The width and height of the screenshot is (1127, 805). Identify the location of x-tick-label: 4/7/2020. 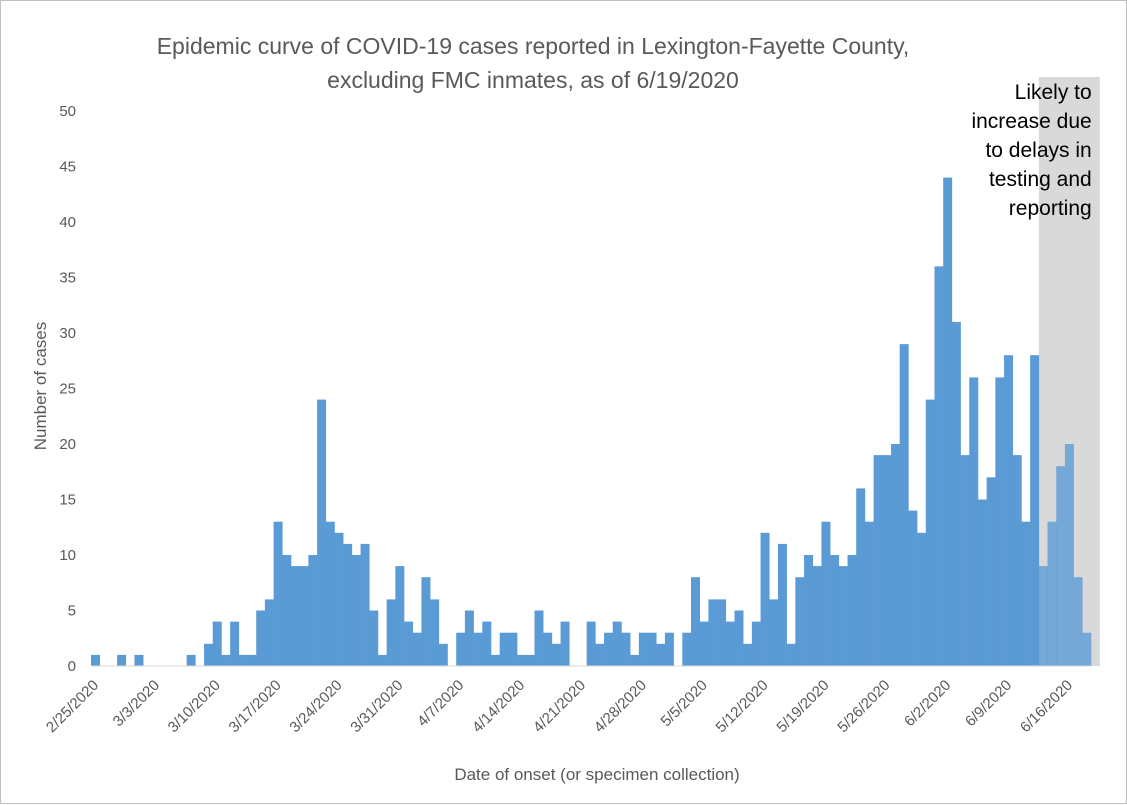
(440, 703).